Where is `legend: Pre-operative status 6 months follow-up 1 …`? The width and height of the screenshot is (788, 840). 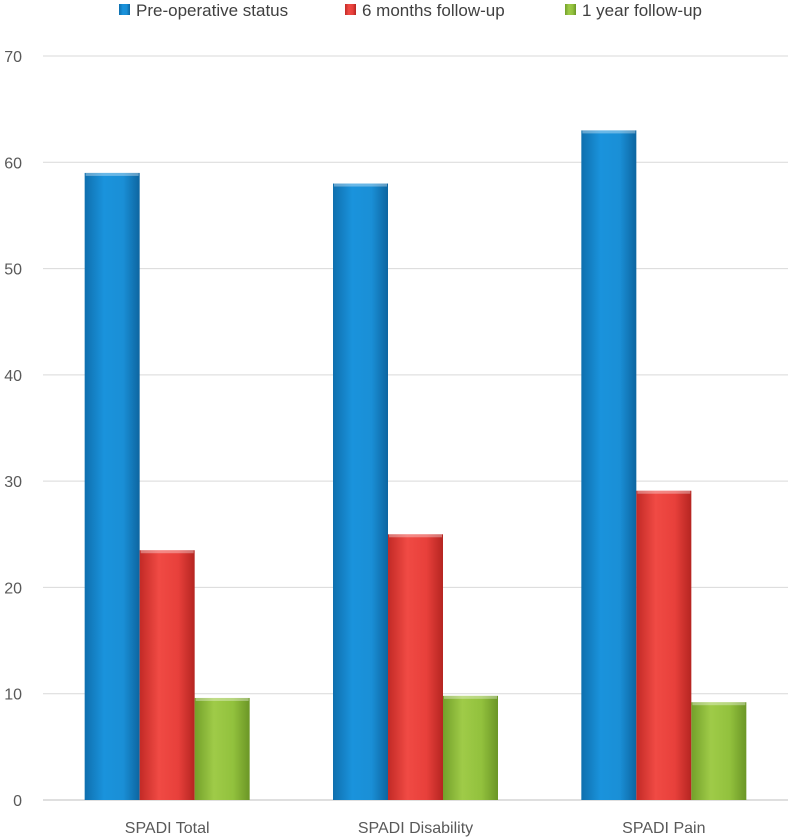 legend: Pre-operative status 6 months follow-up 1 … is located at coordinates (410, 10).